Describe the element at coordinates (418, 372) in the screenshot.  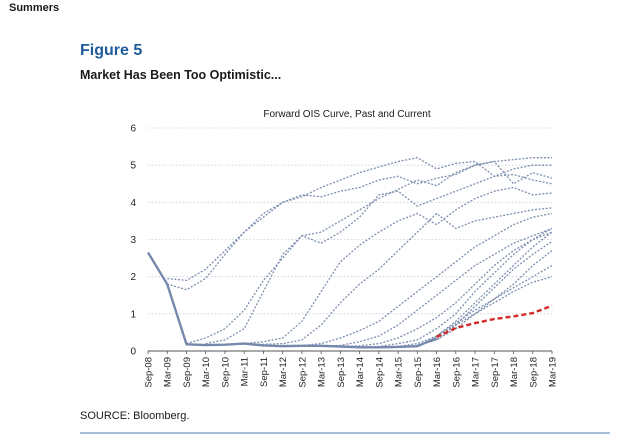
I see `x-tick-label-Sep-15: Sep-15` at that location.